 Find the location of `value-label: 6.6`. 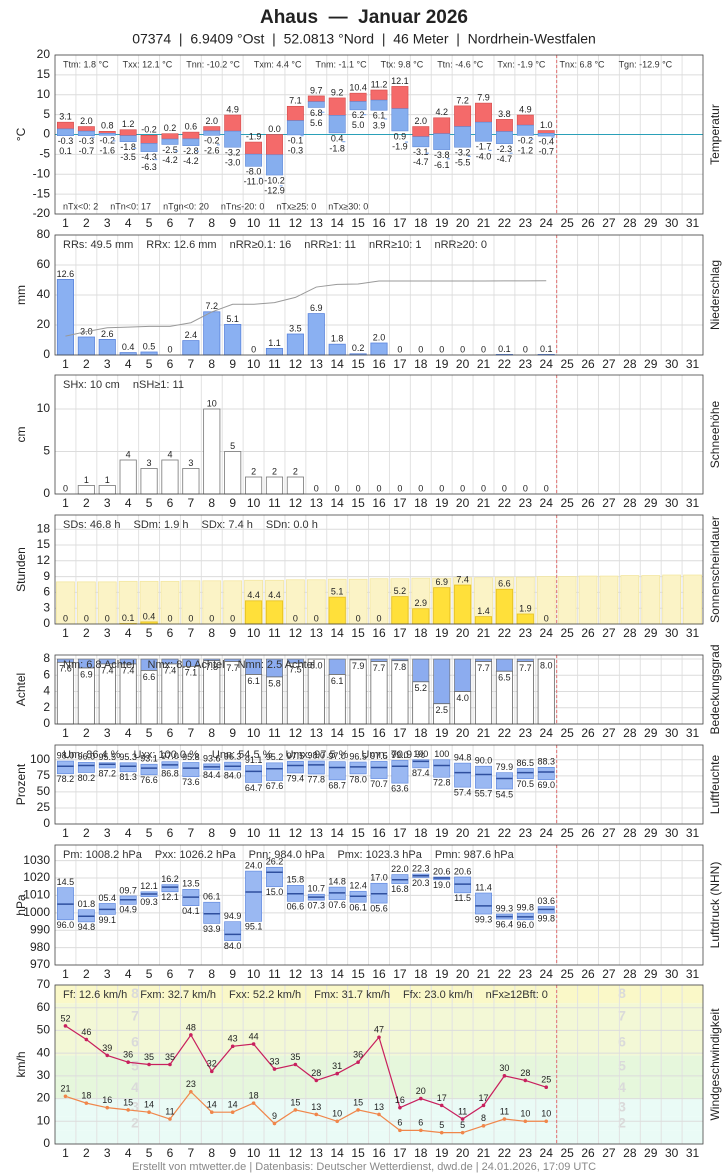

value-label: 6.6 is located at coordinates (504, 584).